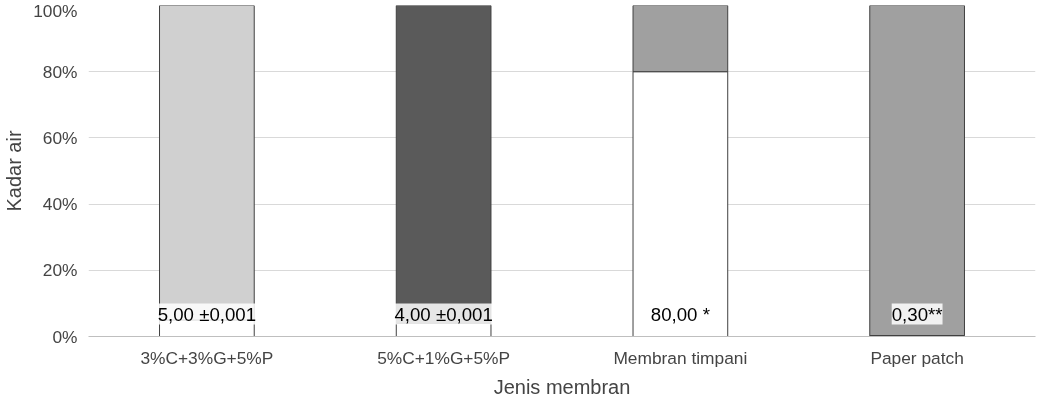 Image resolution: width=1053 pixels, height=411 pixels. I want to click on data-label: 80,00 *, so click(680, 314).